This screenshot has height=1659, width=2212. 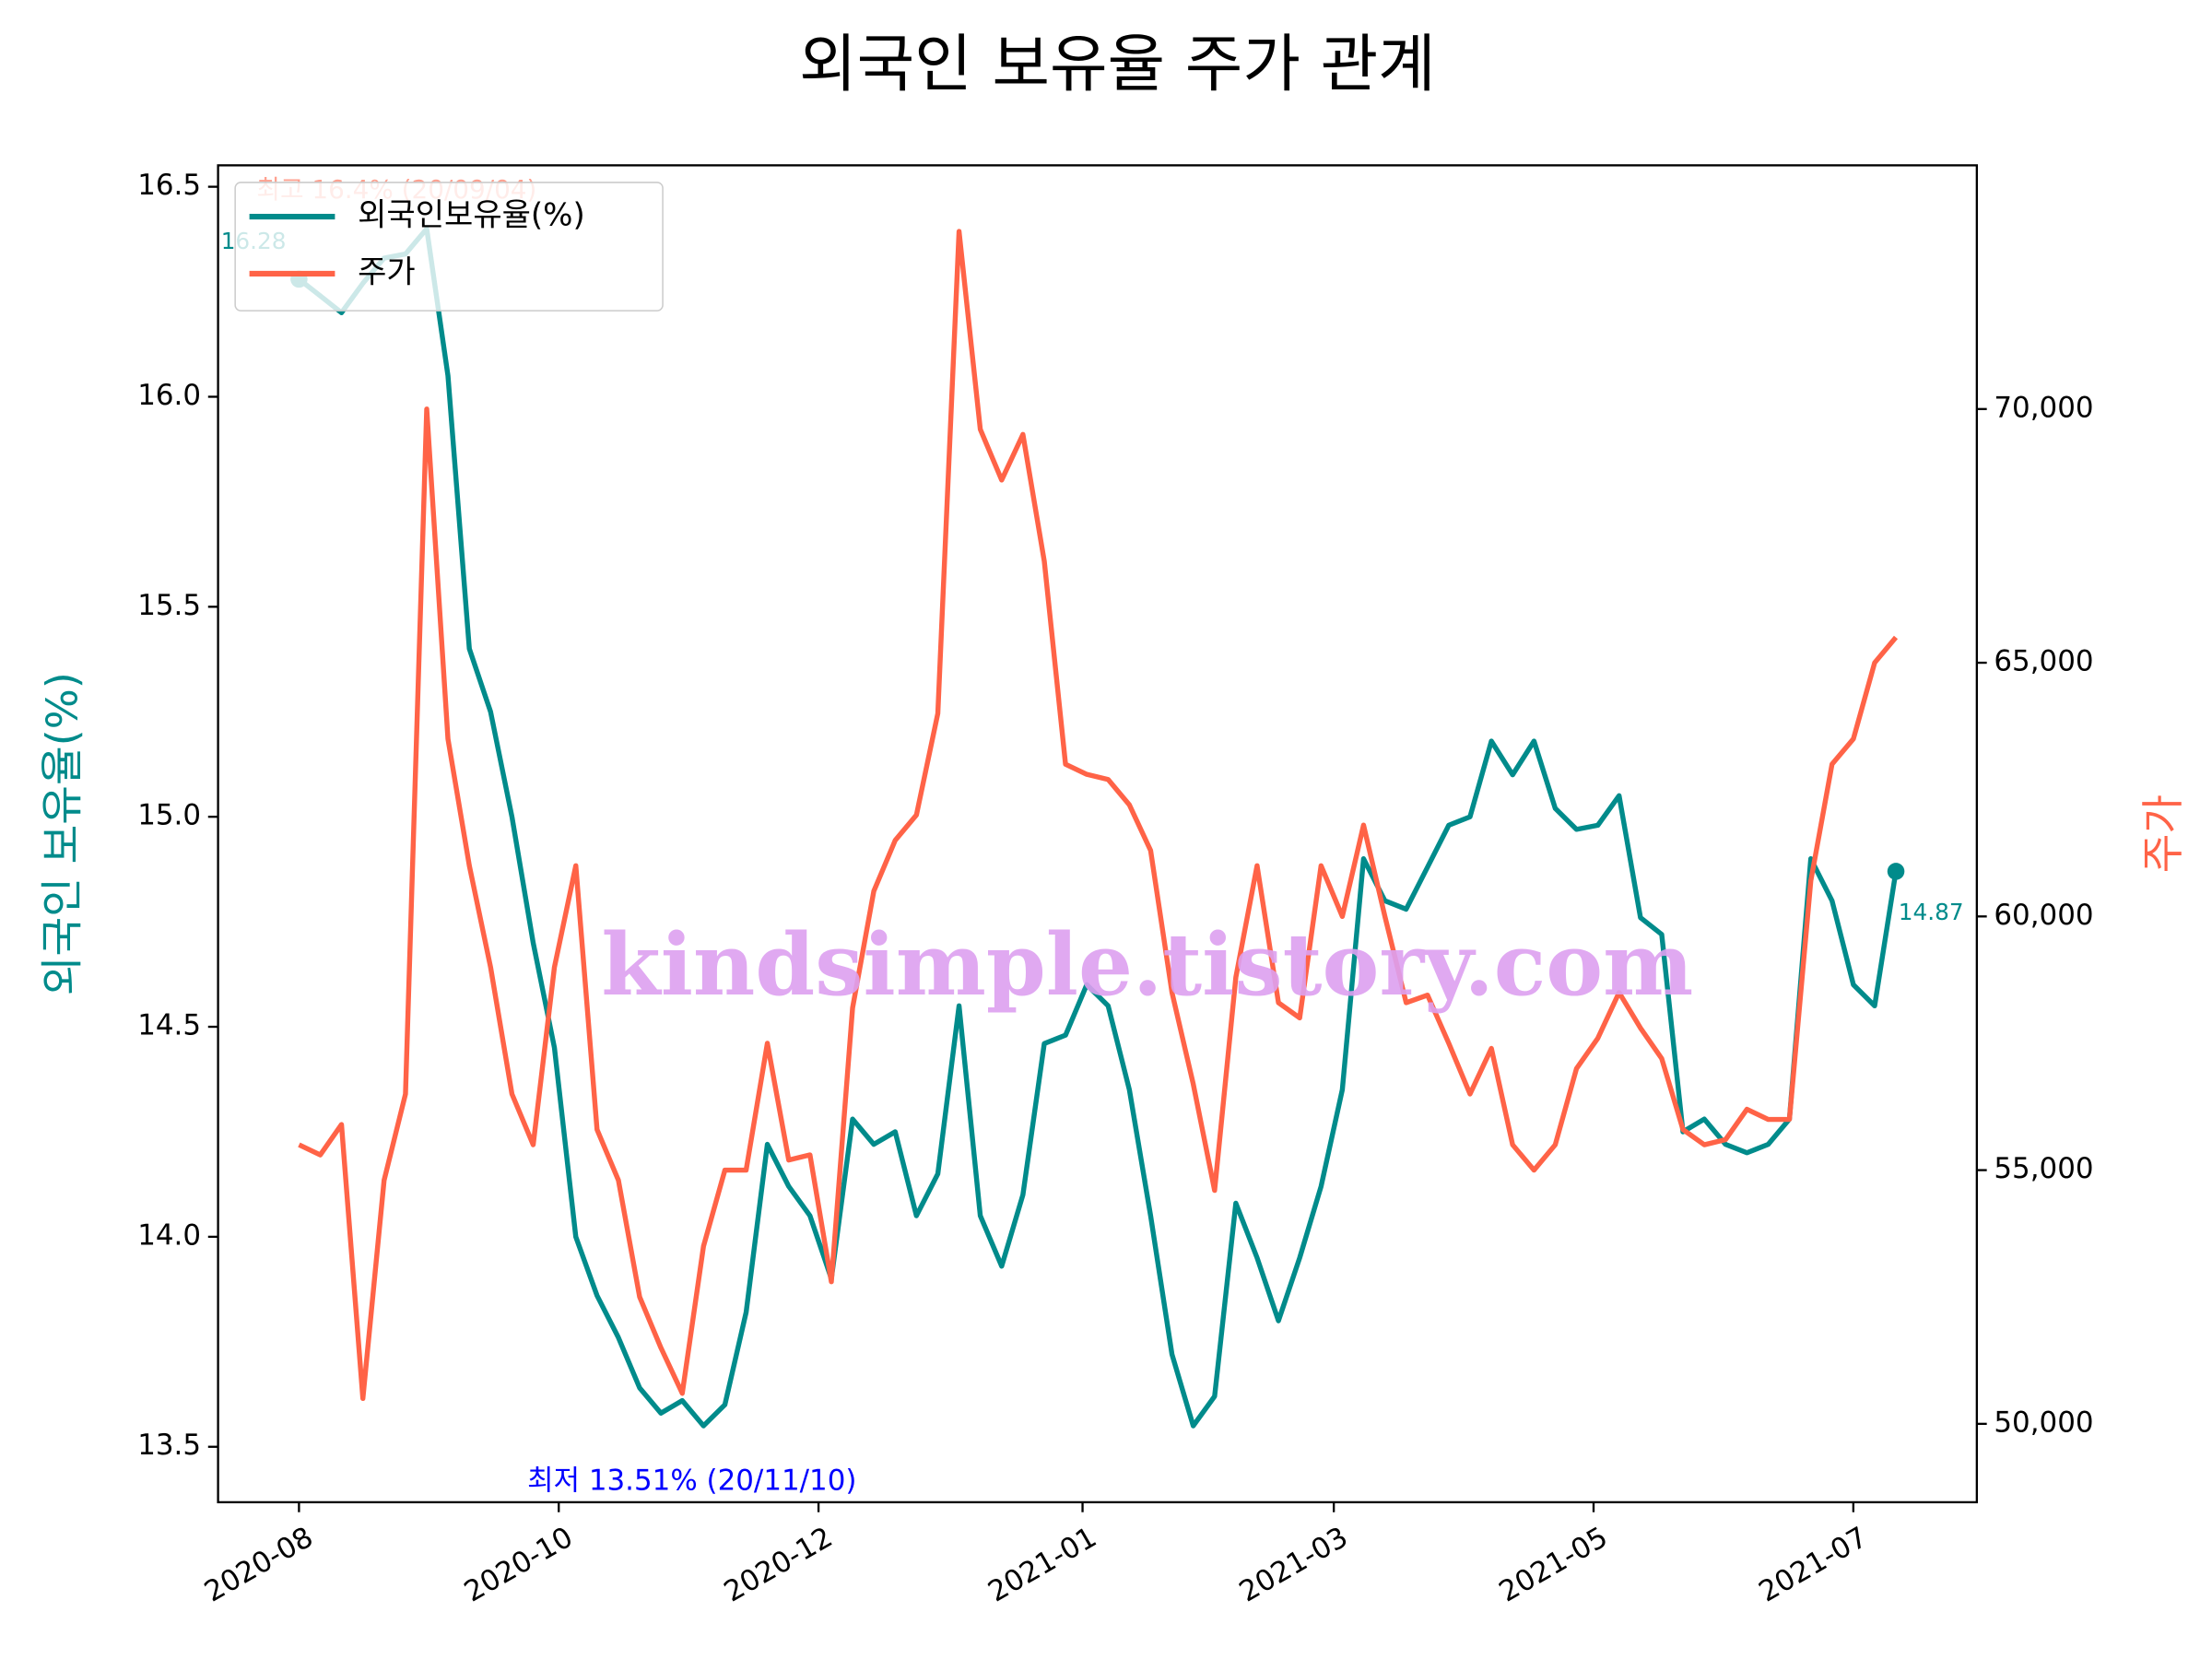 I want to click on legend-box, so click(x=449, y=247).